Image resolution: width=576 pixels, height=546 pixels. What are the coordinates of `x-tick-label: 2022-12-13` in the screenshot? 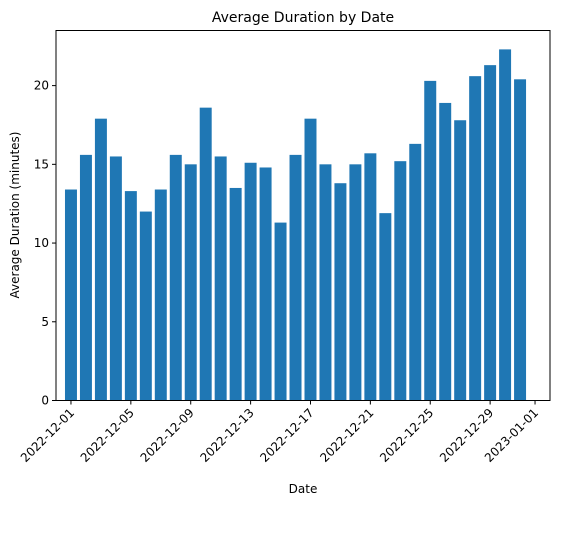 It's located at (227, 435).